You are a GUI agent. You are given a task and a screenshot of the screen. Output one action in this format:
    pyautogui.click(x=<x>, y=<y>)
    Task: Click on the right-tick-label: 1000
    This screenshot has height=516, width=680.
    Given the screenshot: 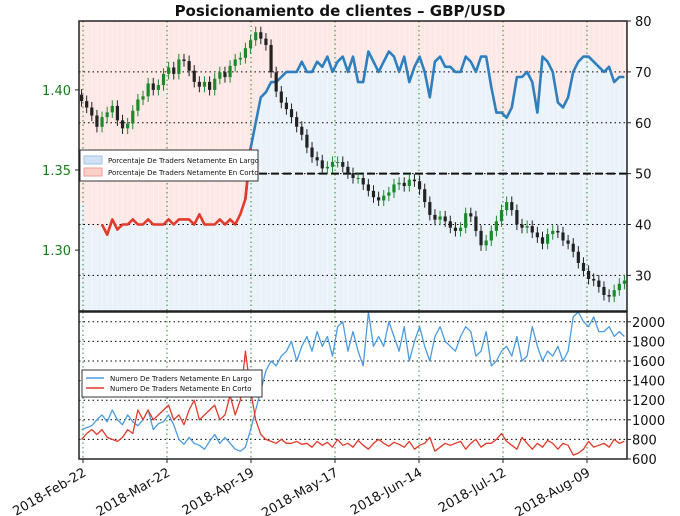 What is the action you would take?
    pyautogui.click(x=648, y=421)
    